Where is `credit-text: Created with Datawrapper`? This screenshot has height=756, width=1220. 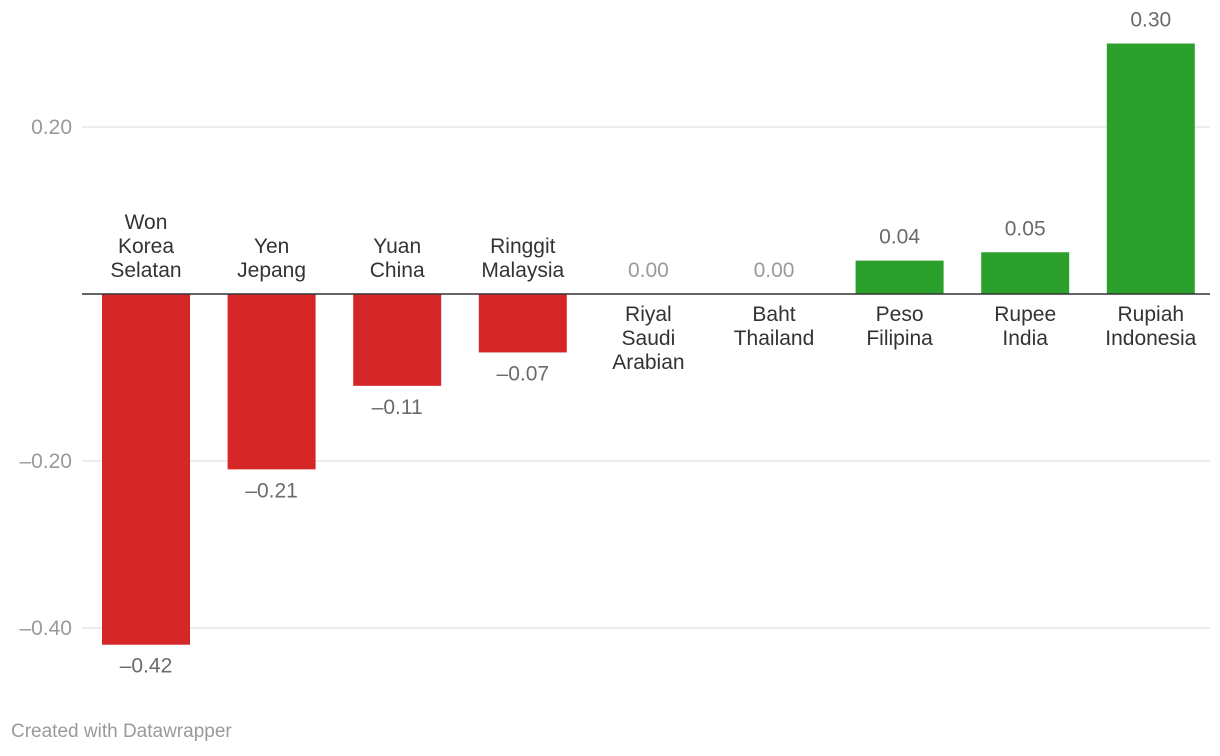
credit-text: Created with Datawrapper is located at coordinates (121, 731).